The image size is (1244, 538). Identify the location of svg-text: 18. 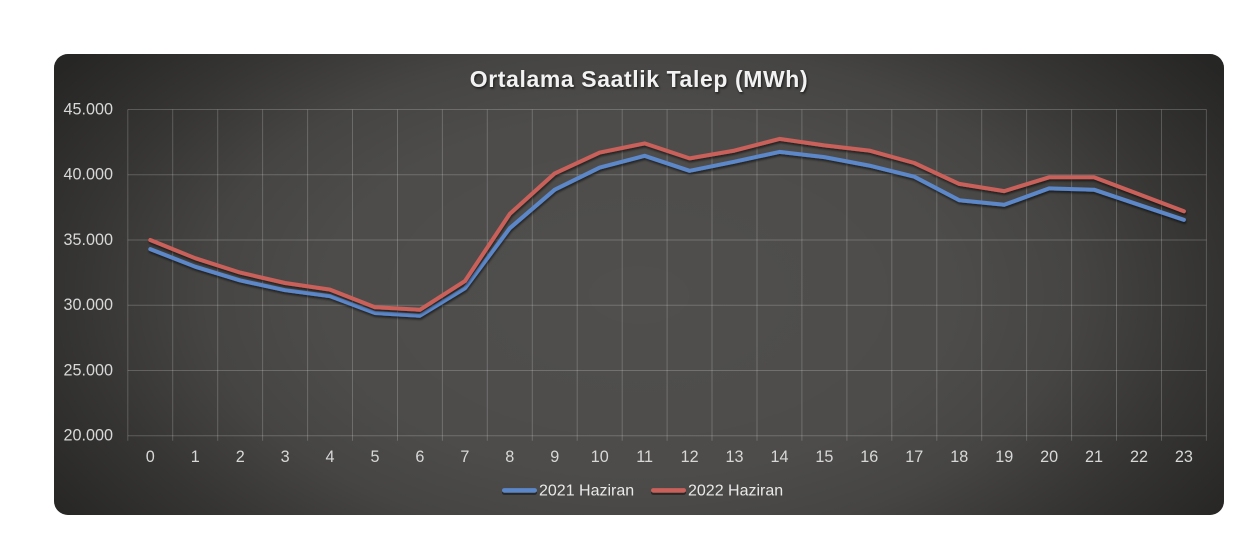
(959, 457).